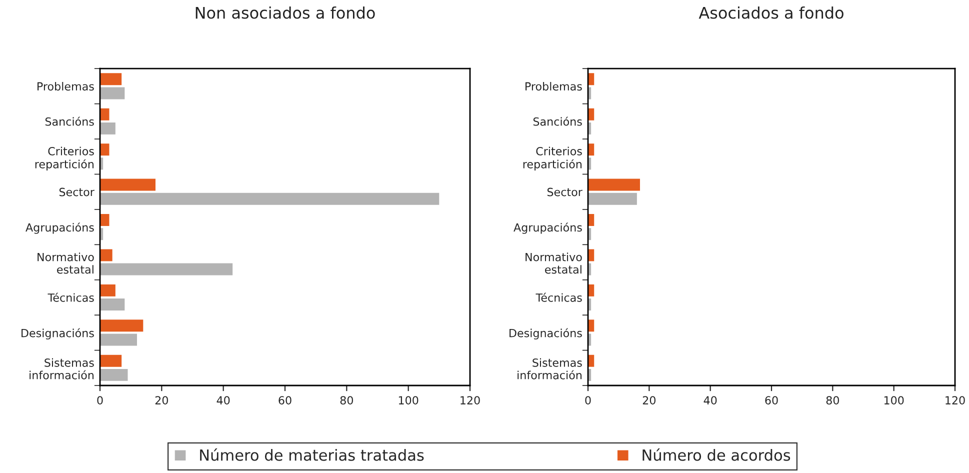 The height and width of the screenshot is (473, 969). What do you see at coordinates (716, 454) in the screenshot?
I see `legend-label: Número de acordos` at bounding box center [716, 454].